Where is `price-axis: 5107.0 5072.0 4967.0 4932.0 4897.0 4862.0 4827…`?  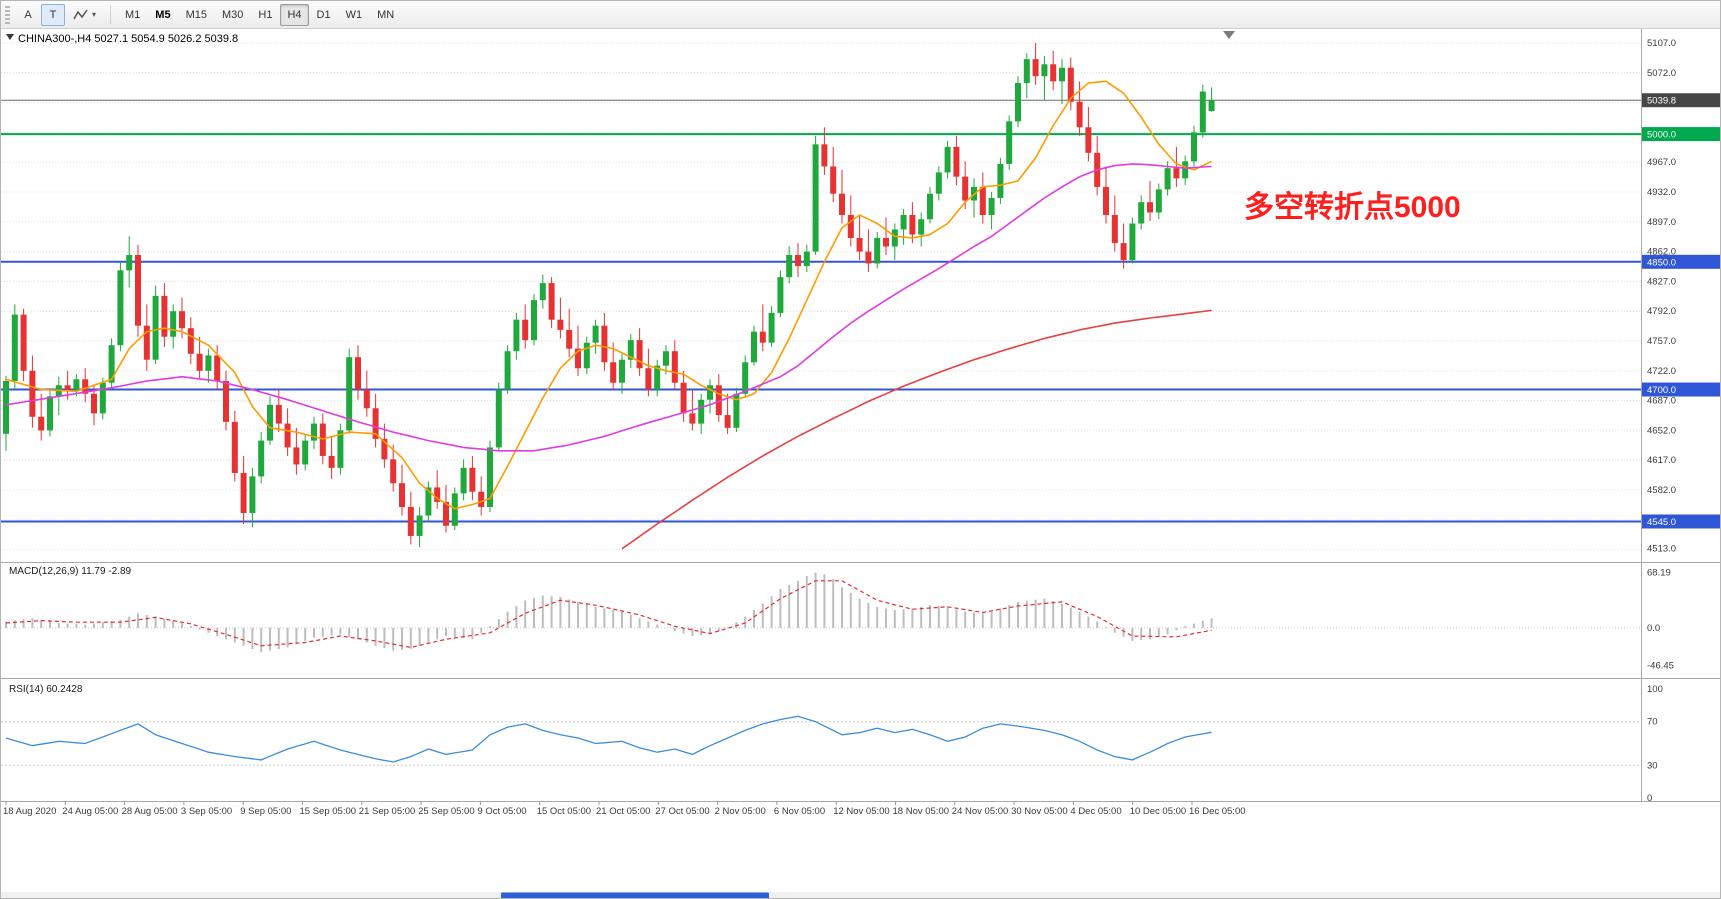 price-axis: 5107.0 5072.0 4967.0 4932.0 4897.0 4862.0 4827… is located at coordinates (1681, 296).